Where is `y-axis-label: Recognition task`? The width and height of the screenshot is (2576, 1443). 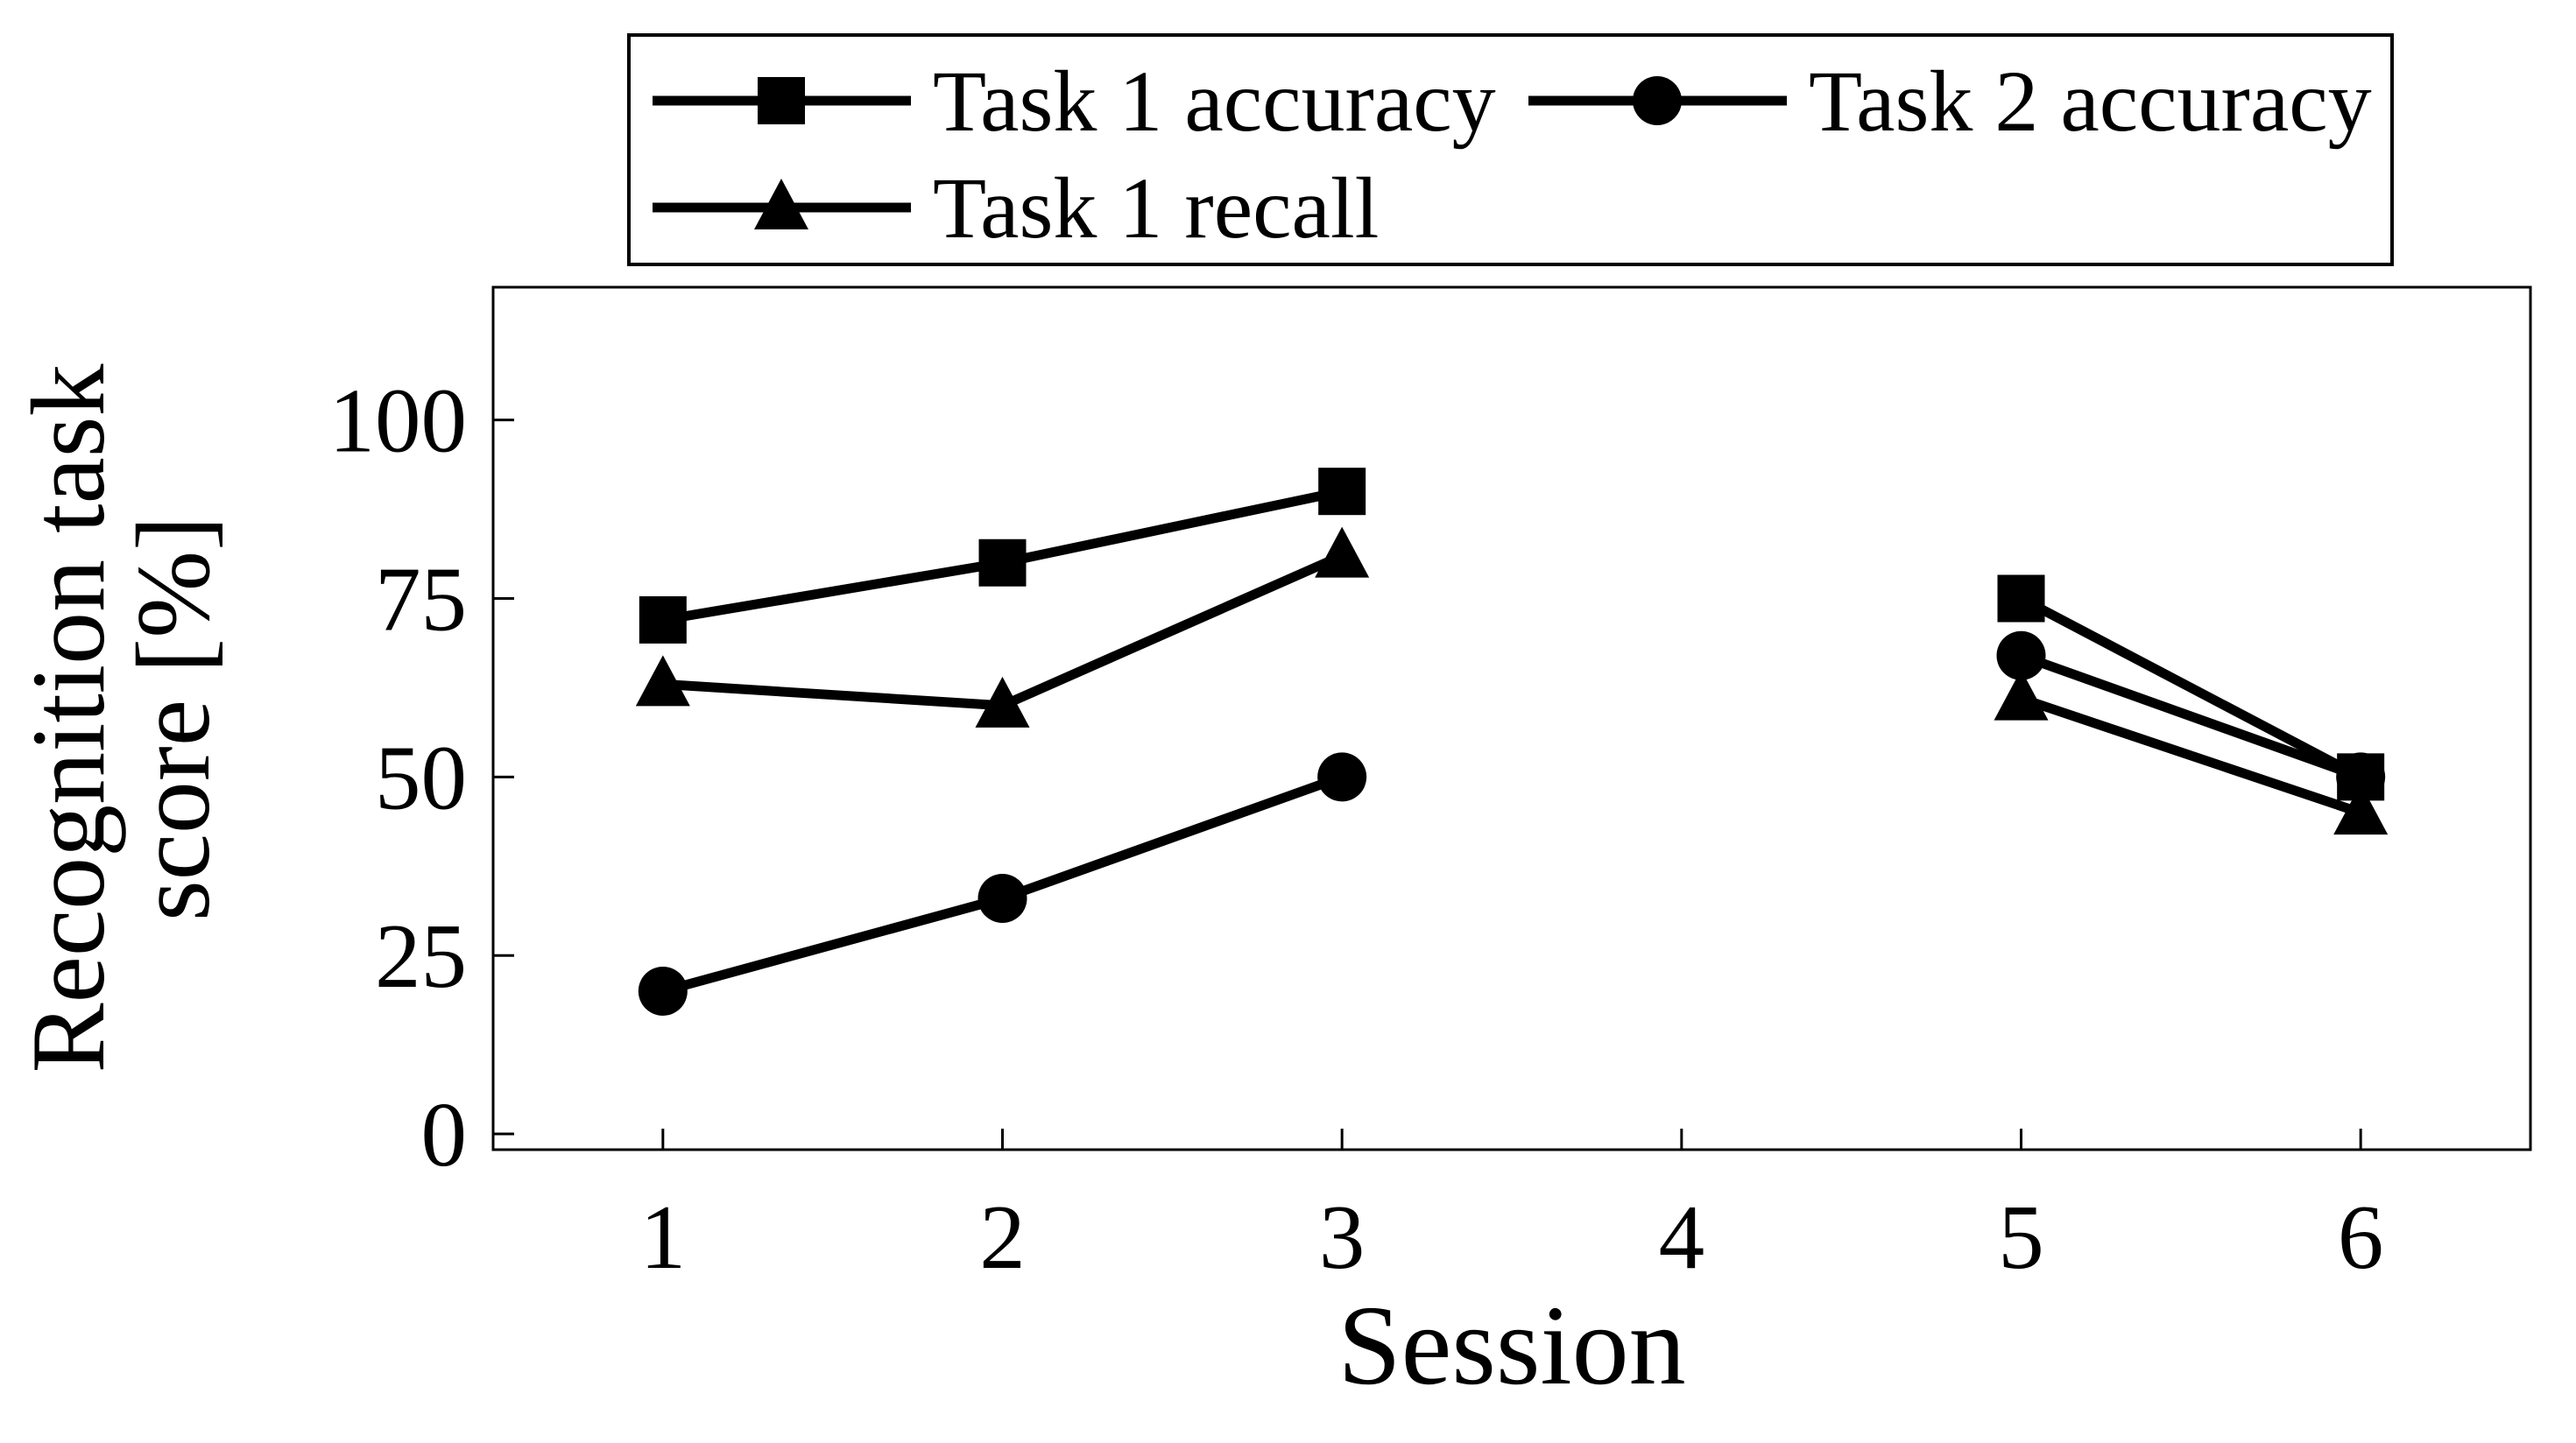 y-axis-label: Recognition task is located at coordinates (68, 718).